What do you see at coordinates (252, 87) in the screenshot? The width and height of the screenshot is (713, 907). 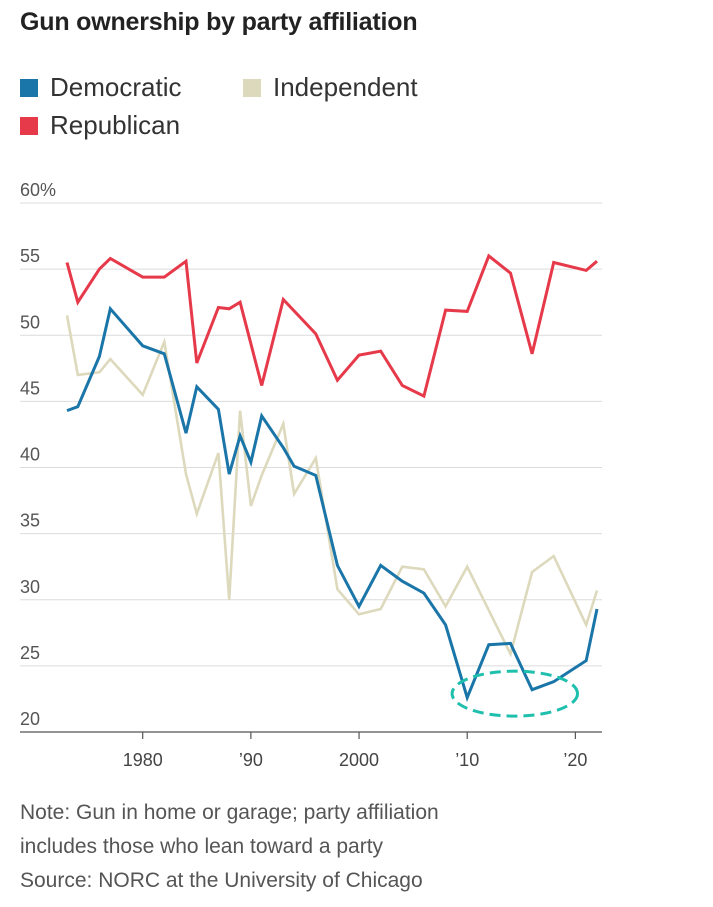 I see `legend-swatch-independent` at bounding box center [252, 87].